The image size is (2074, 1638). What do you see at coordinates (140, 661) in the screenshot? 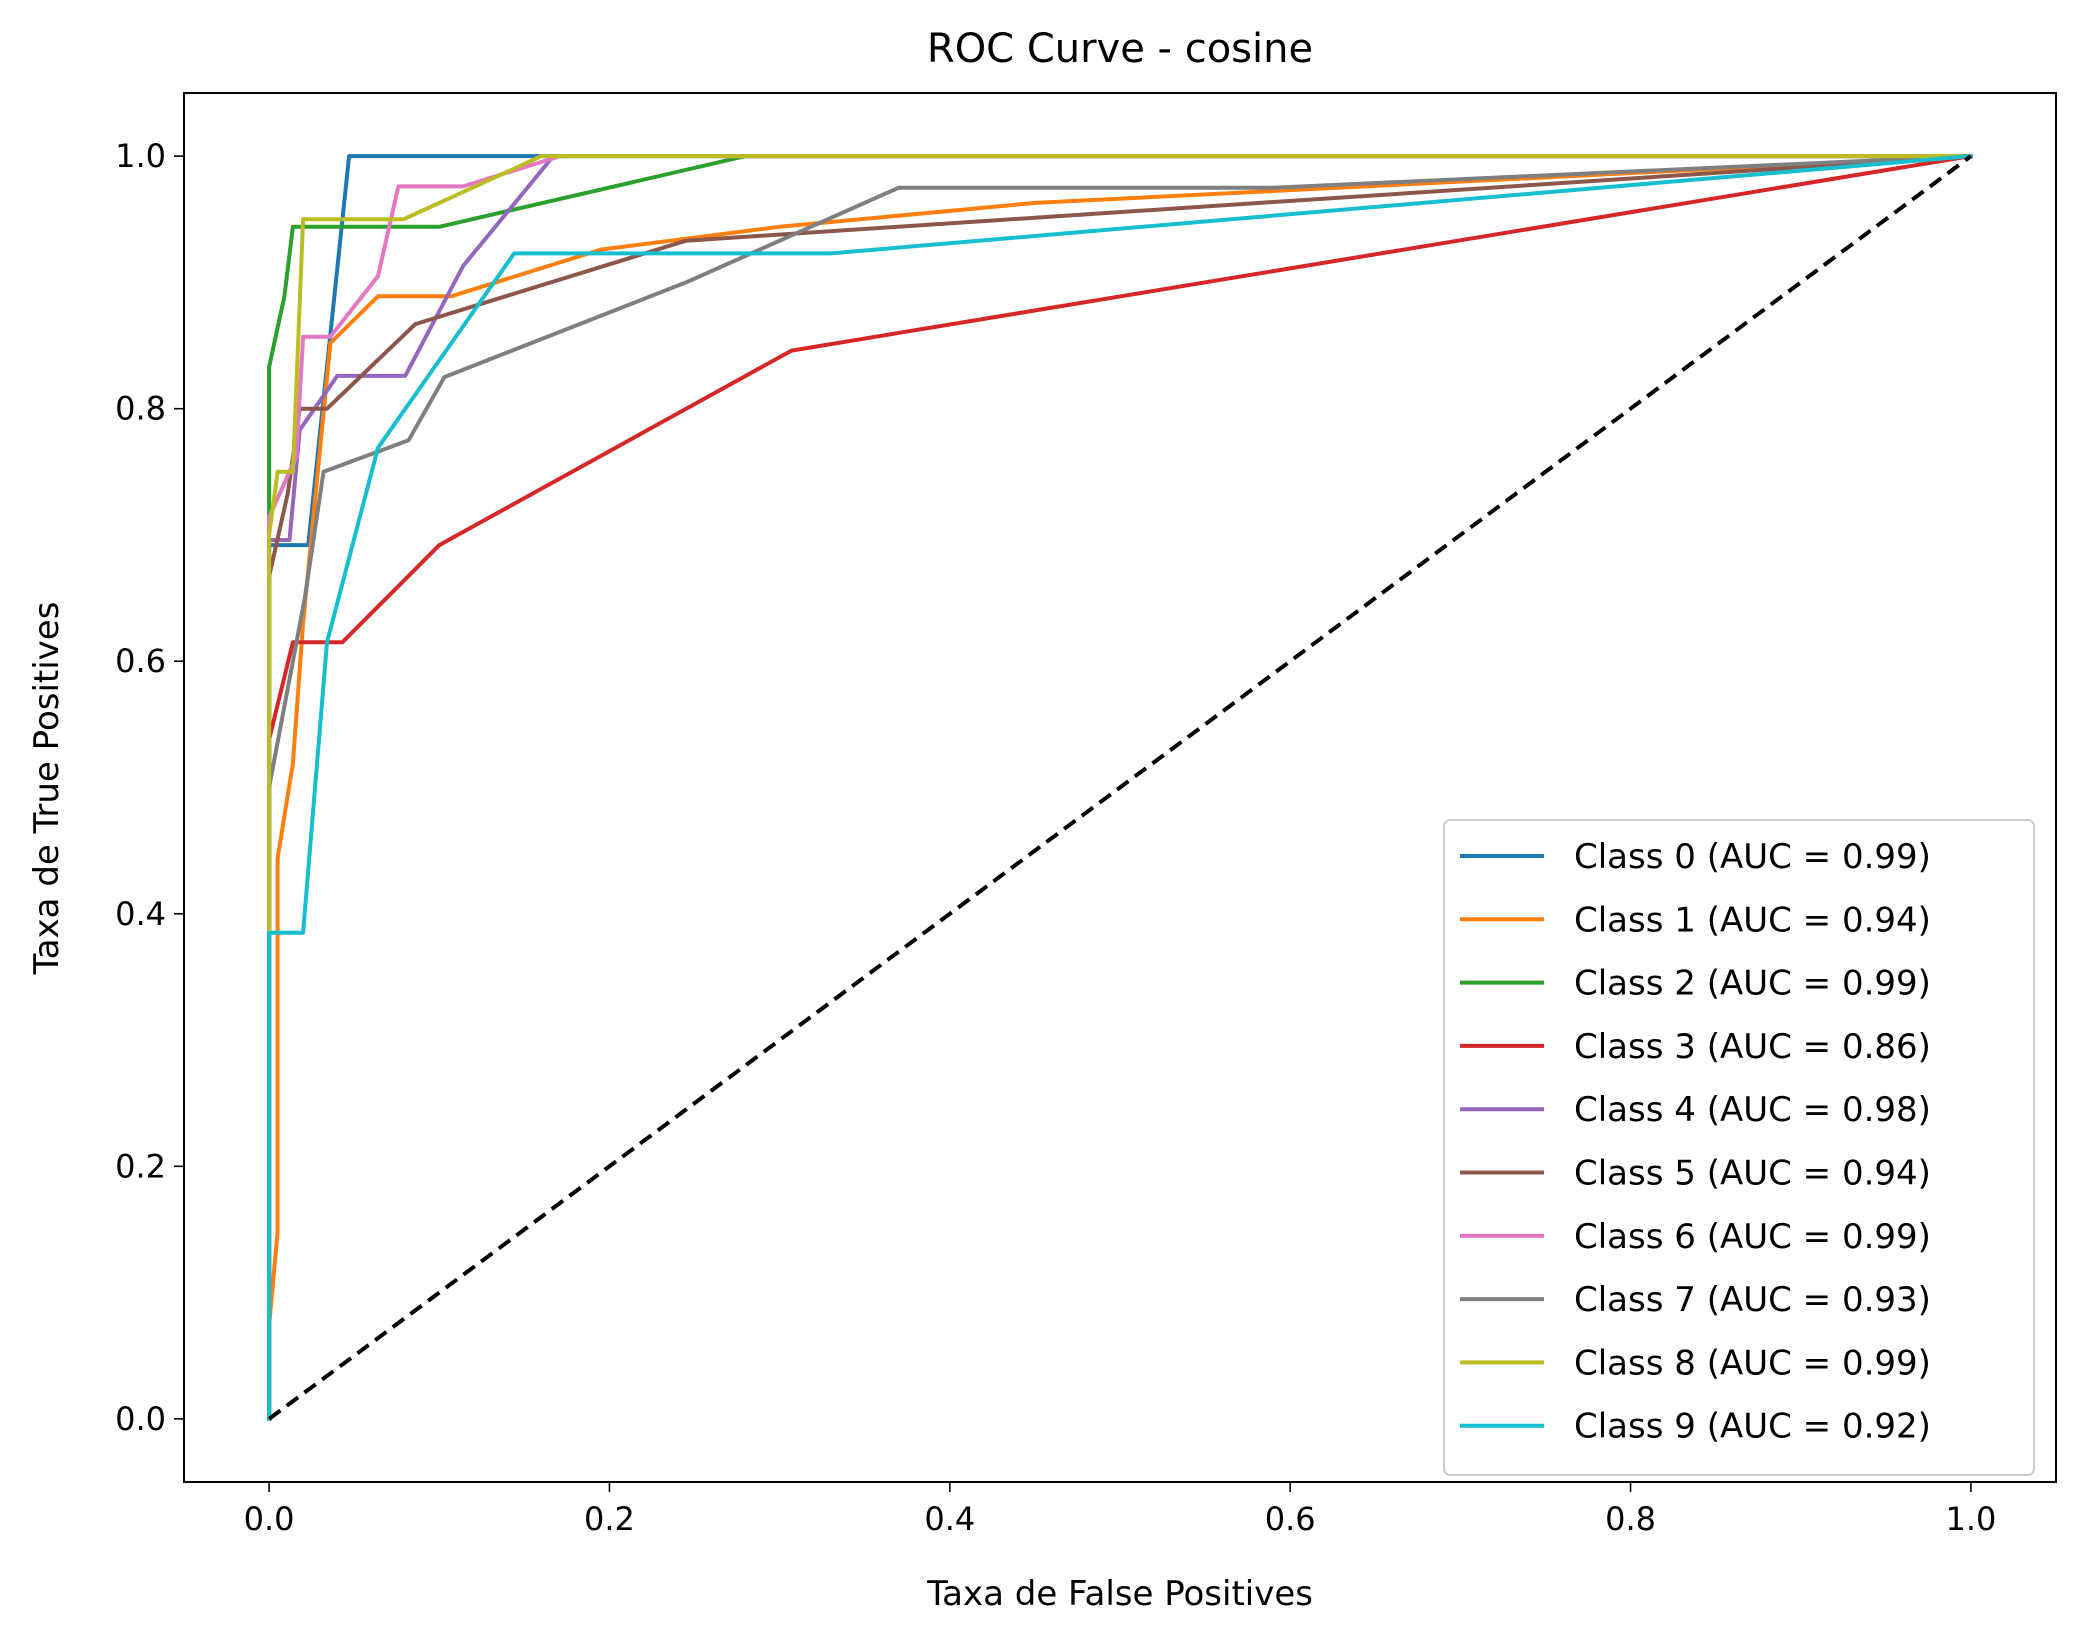
I see `y-tick-label: 0.6` at bounding box center [140, 661].